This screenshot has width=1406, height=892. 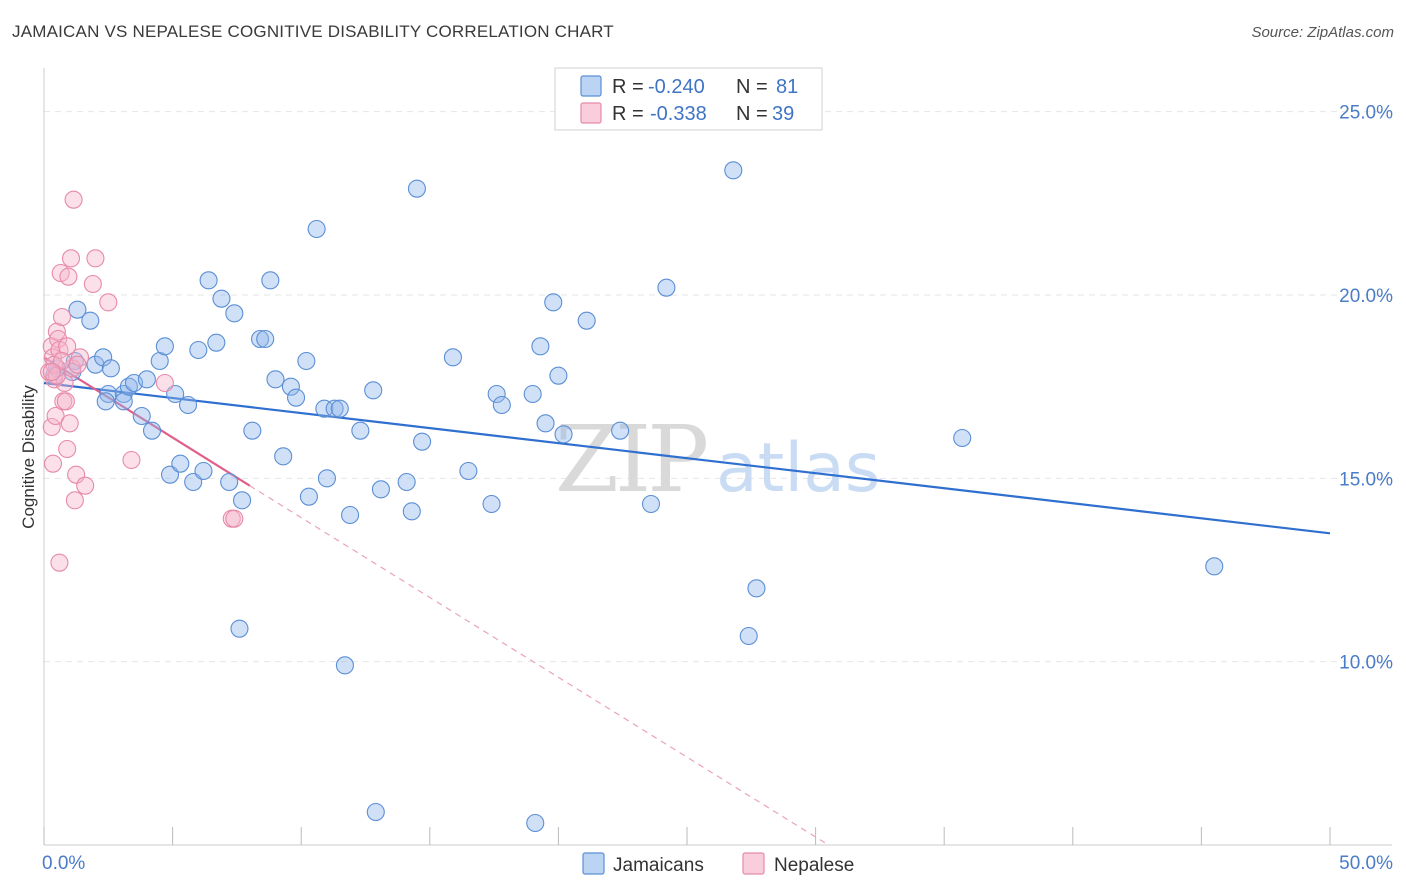 What do you see at coordinates (752, 87) in the screenshot?
I see `legend-n-label-jamaicans: N =` at bounding box center [752, 87].